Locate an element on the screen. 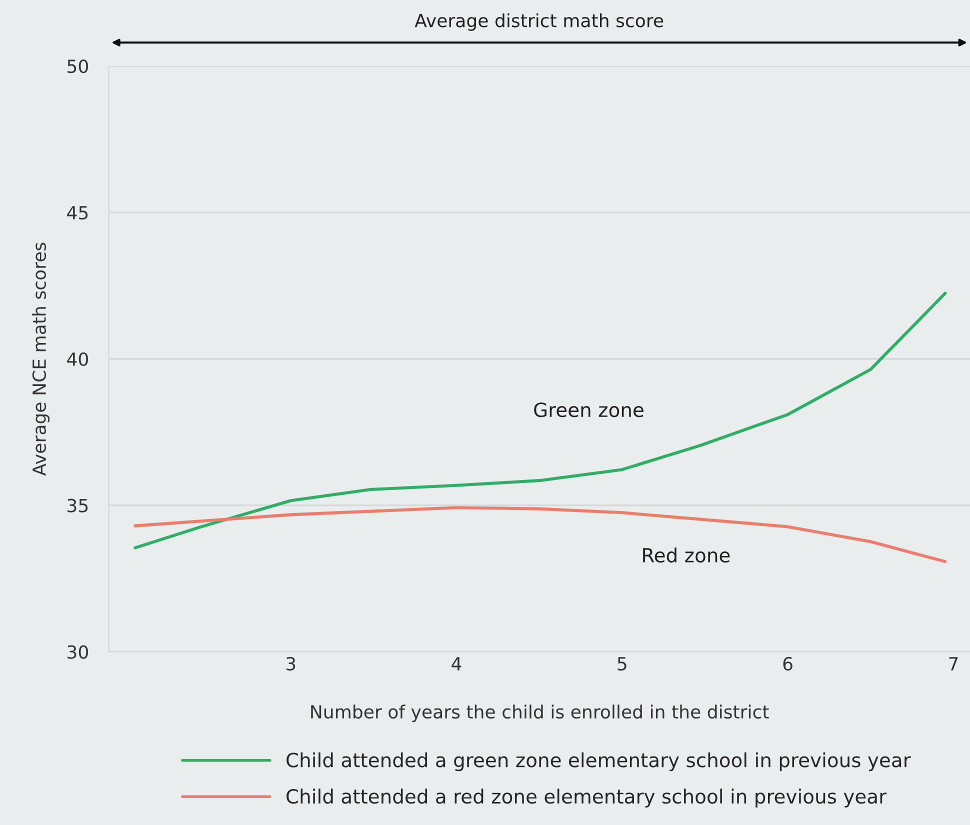 The image size is (970, 825). x-tick-label: 3 is located at coordinates (291, 663).